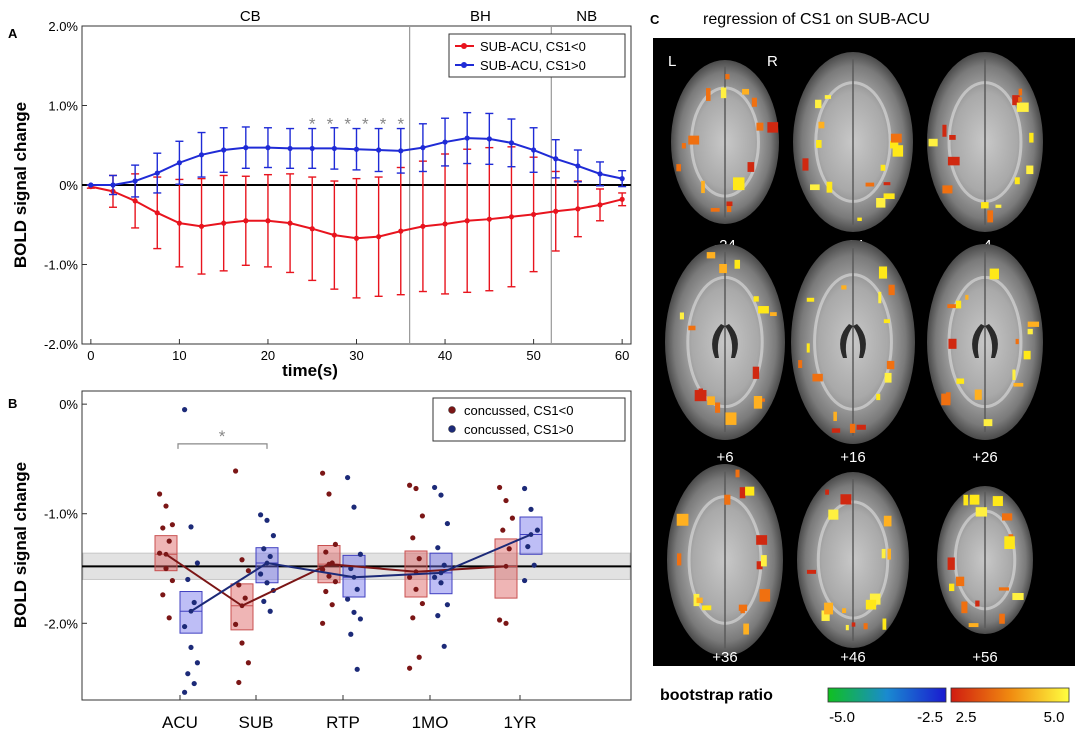 This screenshot has height=744, width=1084. What do you see at coordinates (725, 565) in the screenshot?
I see `brain-slice: +36` at bounding box center [725, 565].